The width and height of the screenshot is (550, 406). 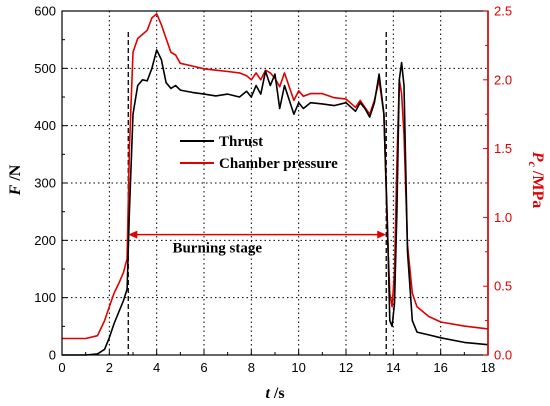 What do you see at coordinates (45, 240) in the screenshot?
I see `y-left-tick-label: 200` at bounding box center [45, 240].